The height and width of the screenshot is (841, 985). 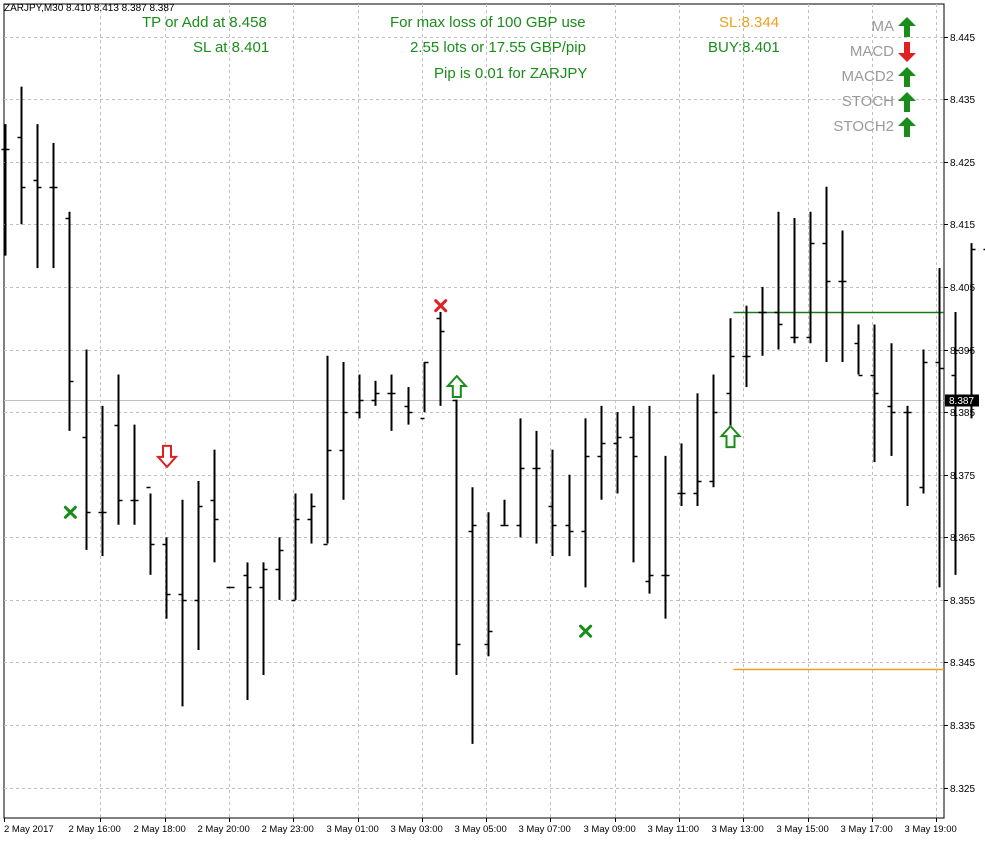 What do you see at coordinates (744, 47) in the screenshot?
I see `buy-value-text: BUY:8.401` at bounding box center [744, 47].